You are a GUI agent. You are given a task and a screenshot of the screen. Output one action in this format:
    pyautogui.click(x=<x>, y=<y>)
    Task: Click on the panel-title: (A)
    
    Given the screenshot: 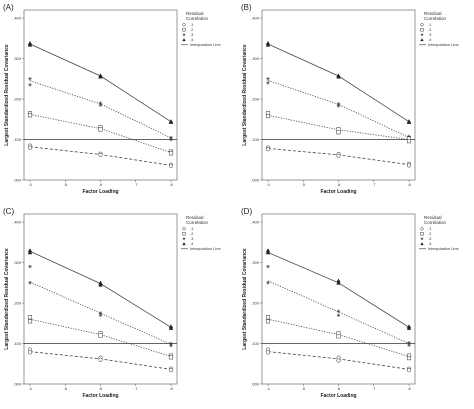 What is the action you would take?
    pyautogui.click(x=8, y=7)
    